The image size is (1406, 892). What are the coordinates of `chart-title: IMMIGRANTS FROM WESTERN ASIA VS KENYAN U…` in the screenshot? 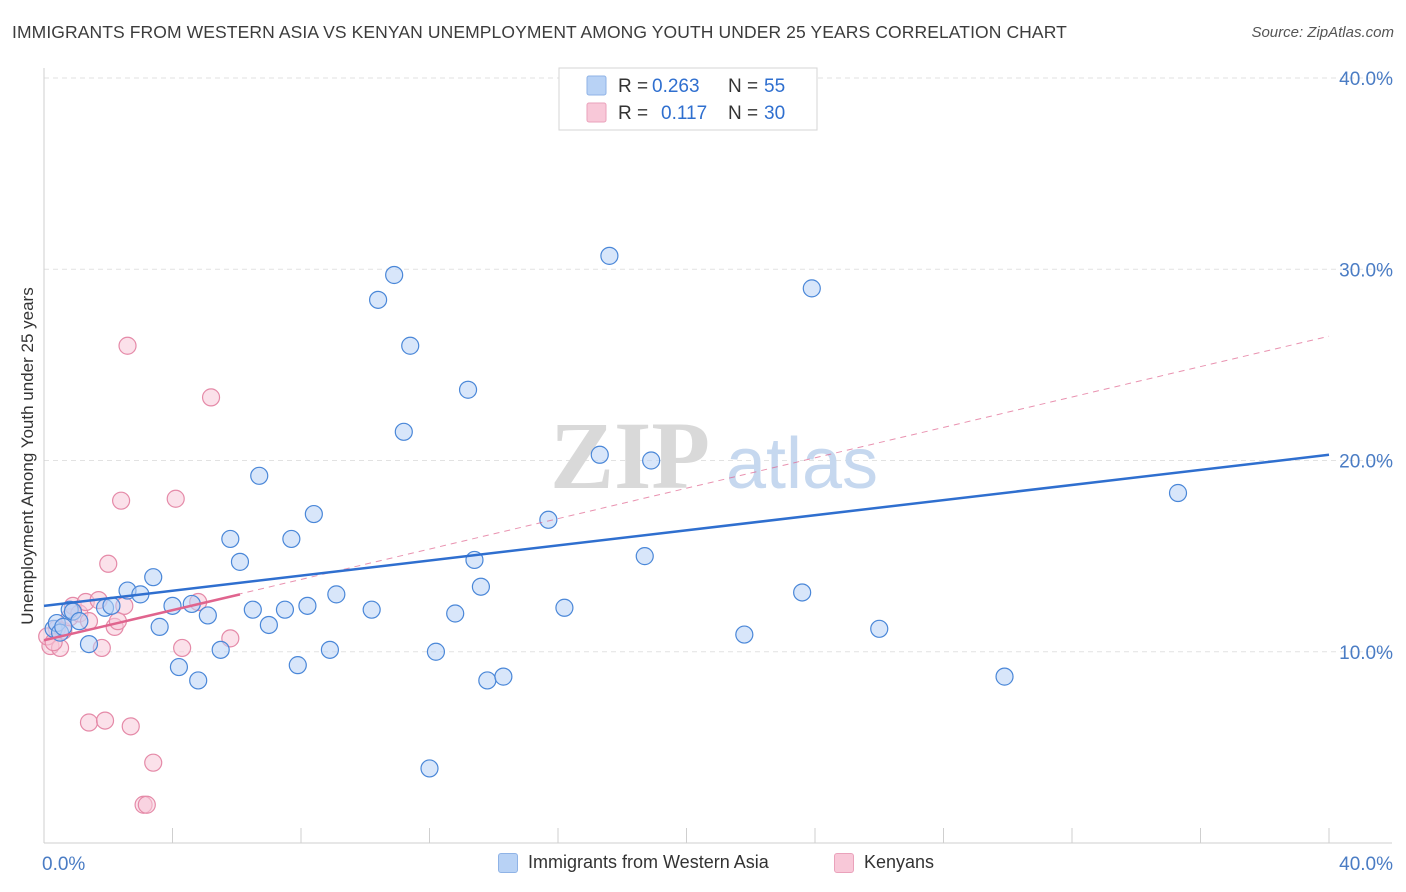 It's located at (539, 32).